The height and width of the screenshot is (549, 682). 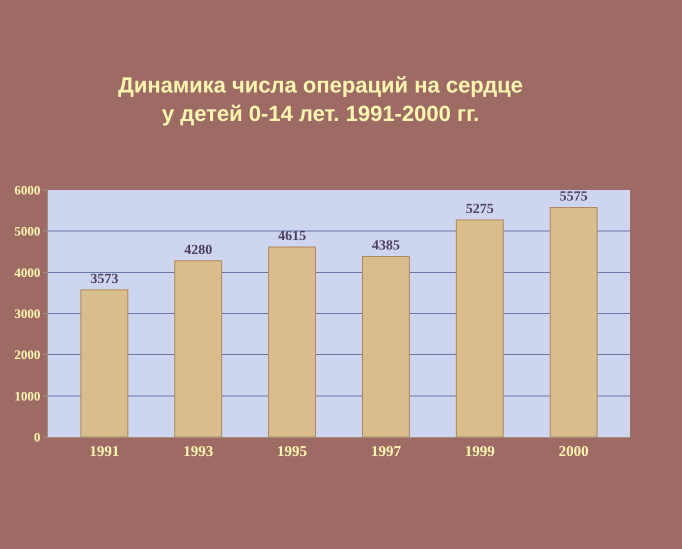 What do you see at coordinates (27, 190) in the screenshot?
I see `y-tick-label: 6000` at bounding box center [27, 190].